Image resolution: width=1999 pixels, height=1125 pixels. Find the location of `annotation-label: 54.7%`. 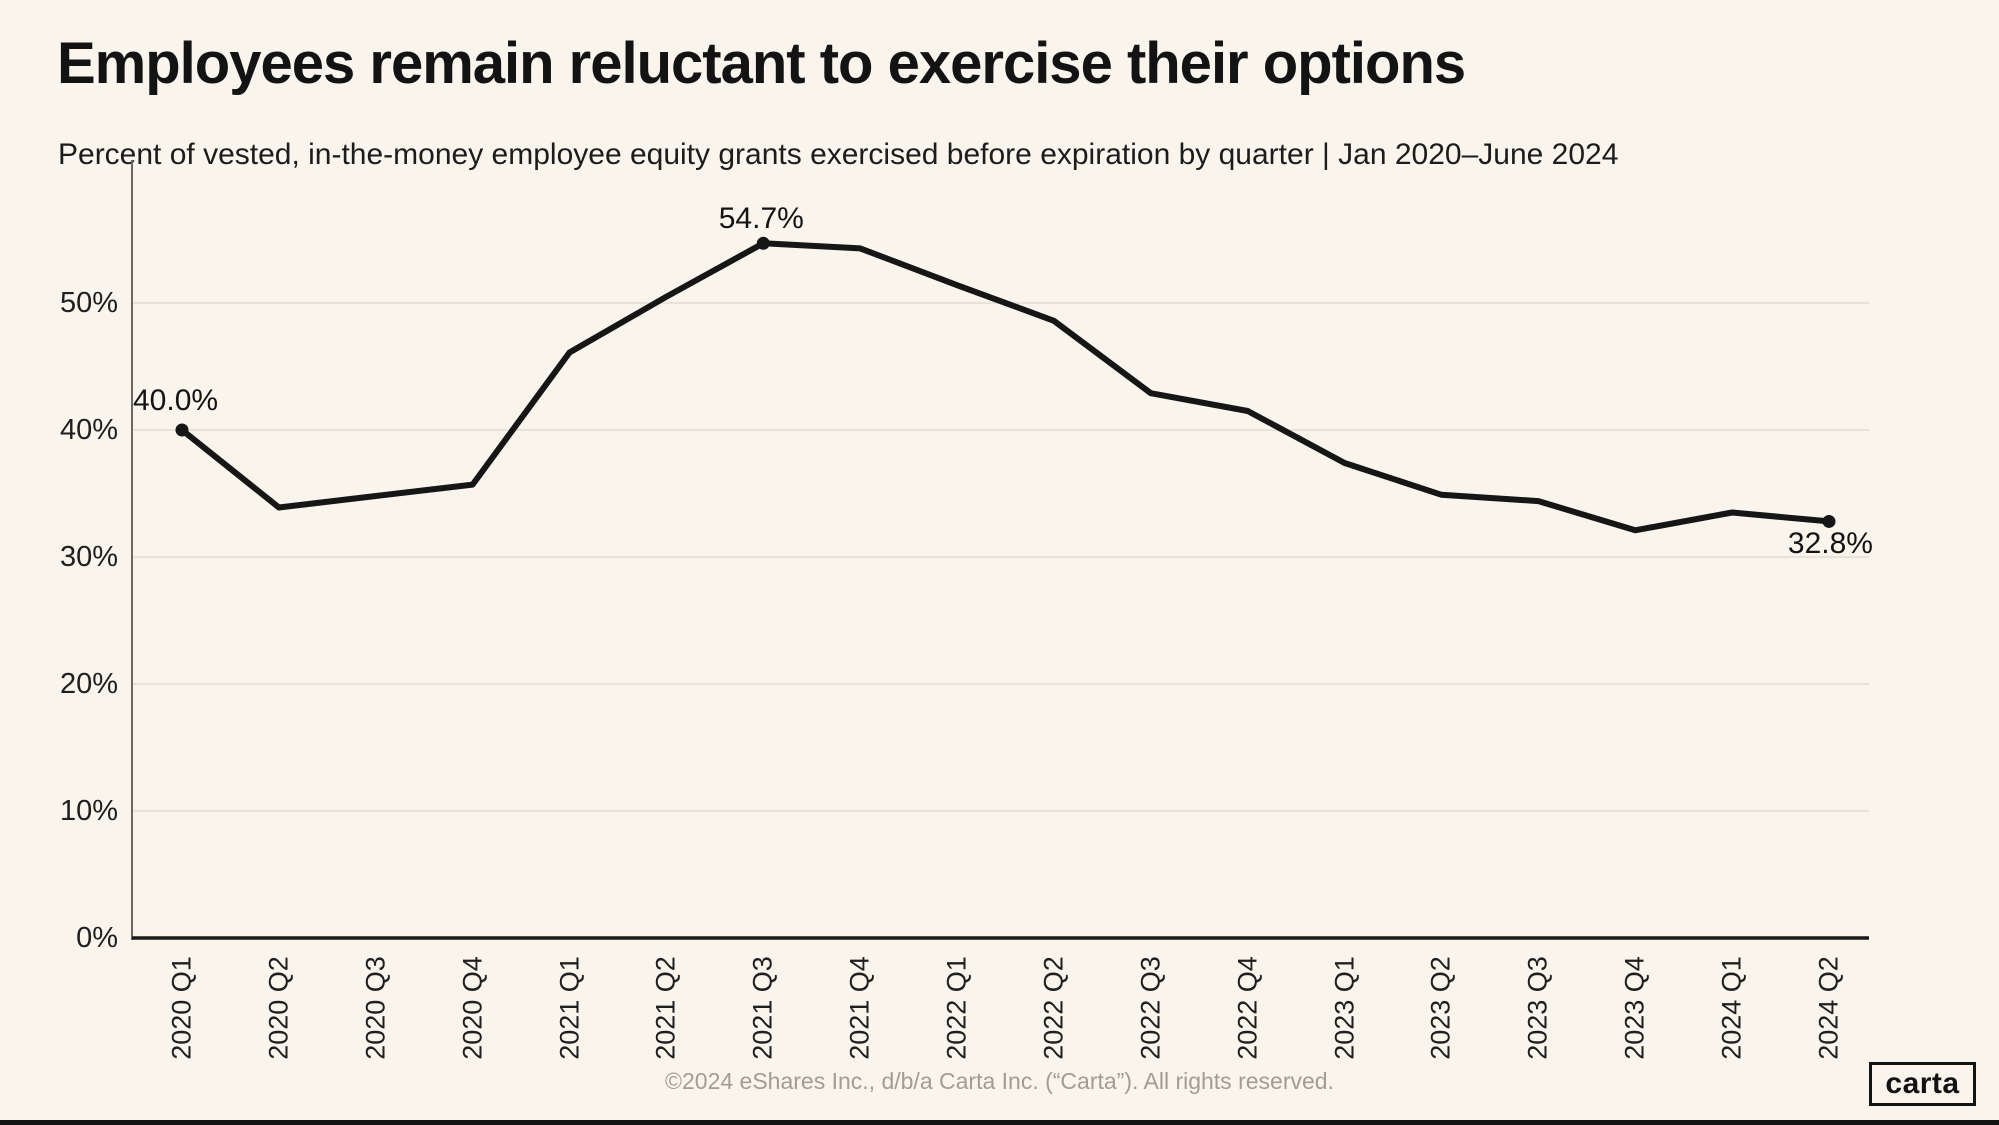

annotation-label: 54.7% is located at coordinates (761, 219).